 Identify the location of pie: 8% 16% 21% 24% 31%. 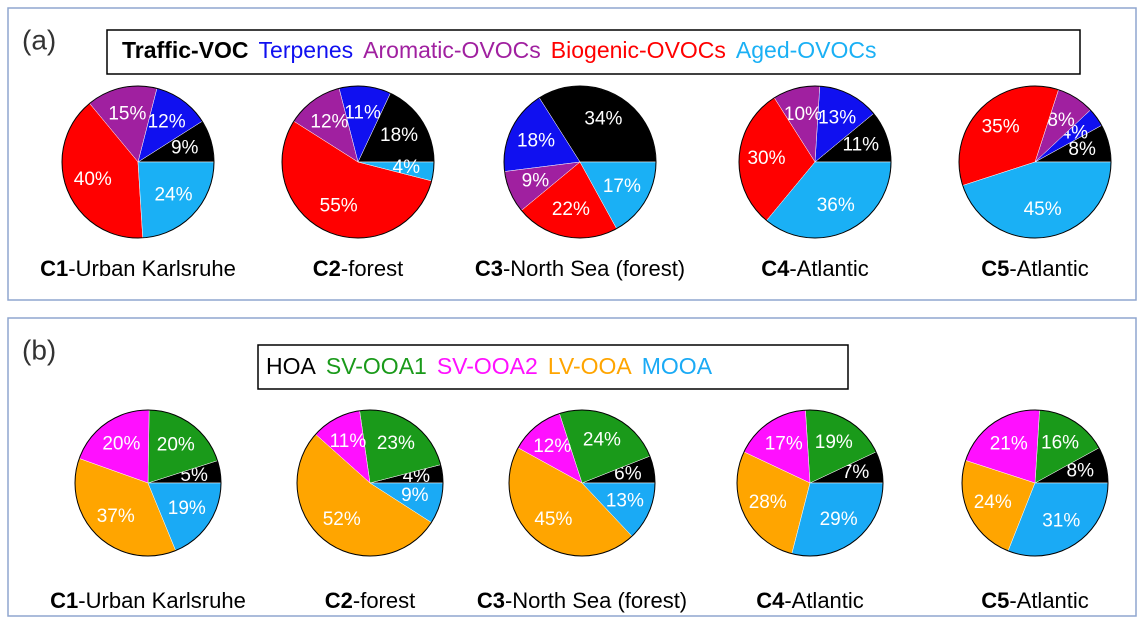
(1035, 483).